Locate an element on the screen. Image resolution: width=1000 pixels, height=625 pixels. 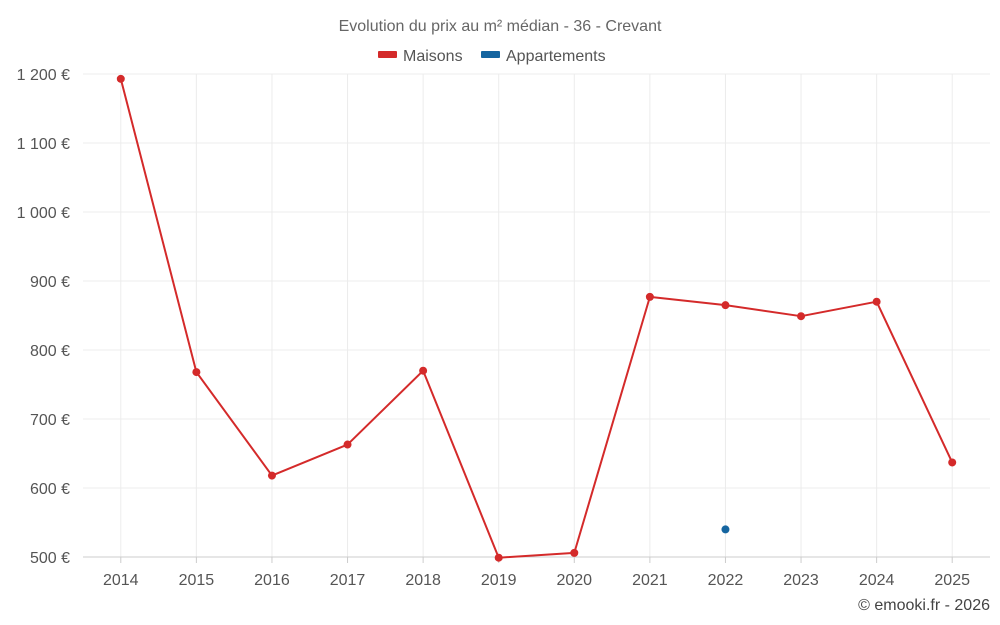
x-tick-label: 2024 is located at coordinates (877, 580).